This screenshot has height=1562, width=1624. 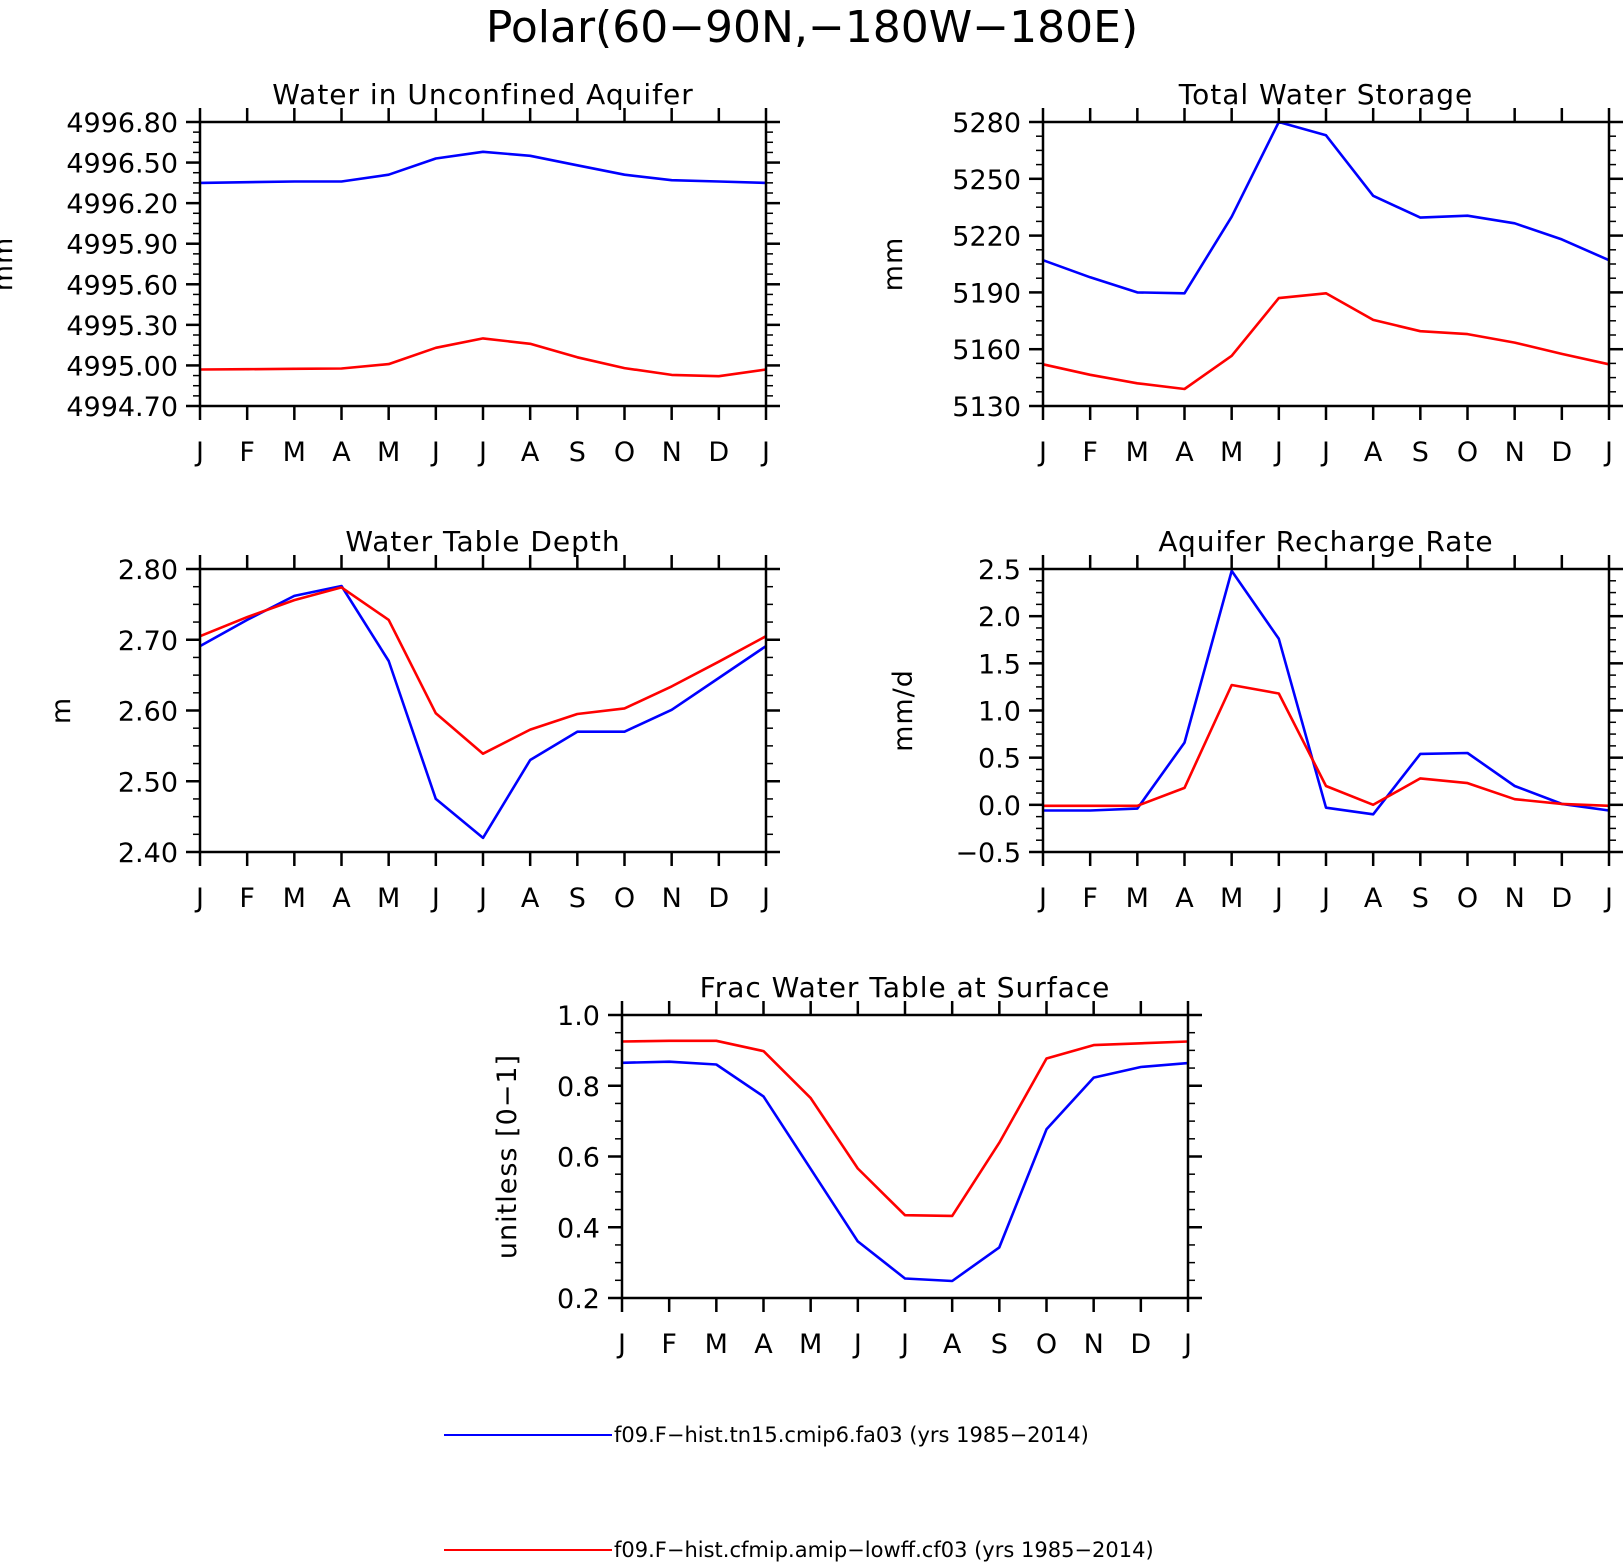 What do you see at coordinates (122, 164) in the screenshot?
I see `y-tick-label: 4996.50` at bounding box center [122, 164].